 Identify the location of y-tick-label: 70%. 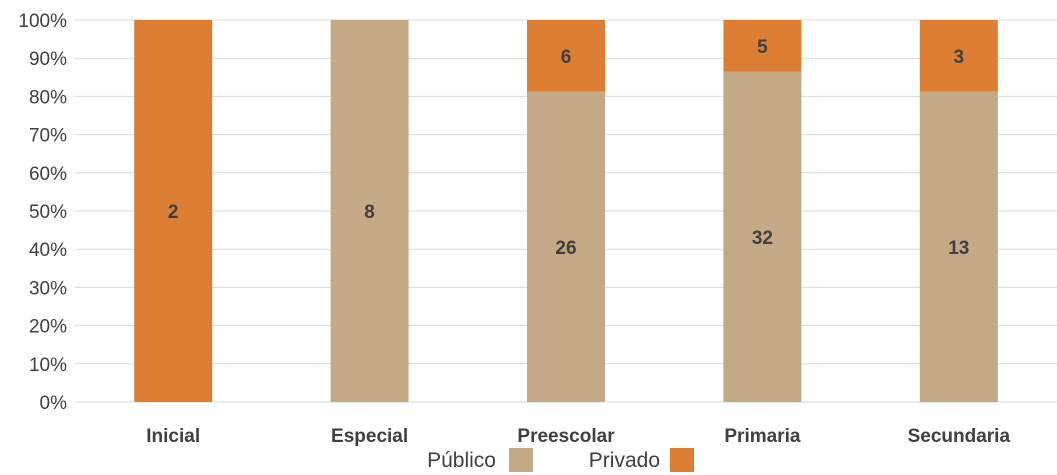
(48, 136).